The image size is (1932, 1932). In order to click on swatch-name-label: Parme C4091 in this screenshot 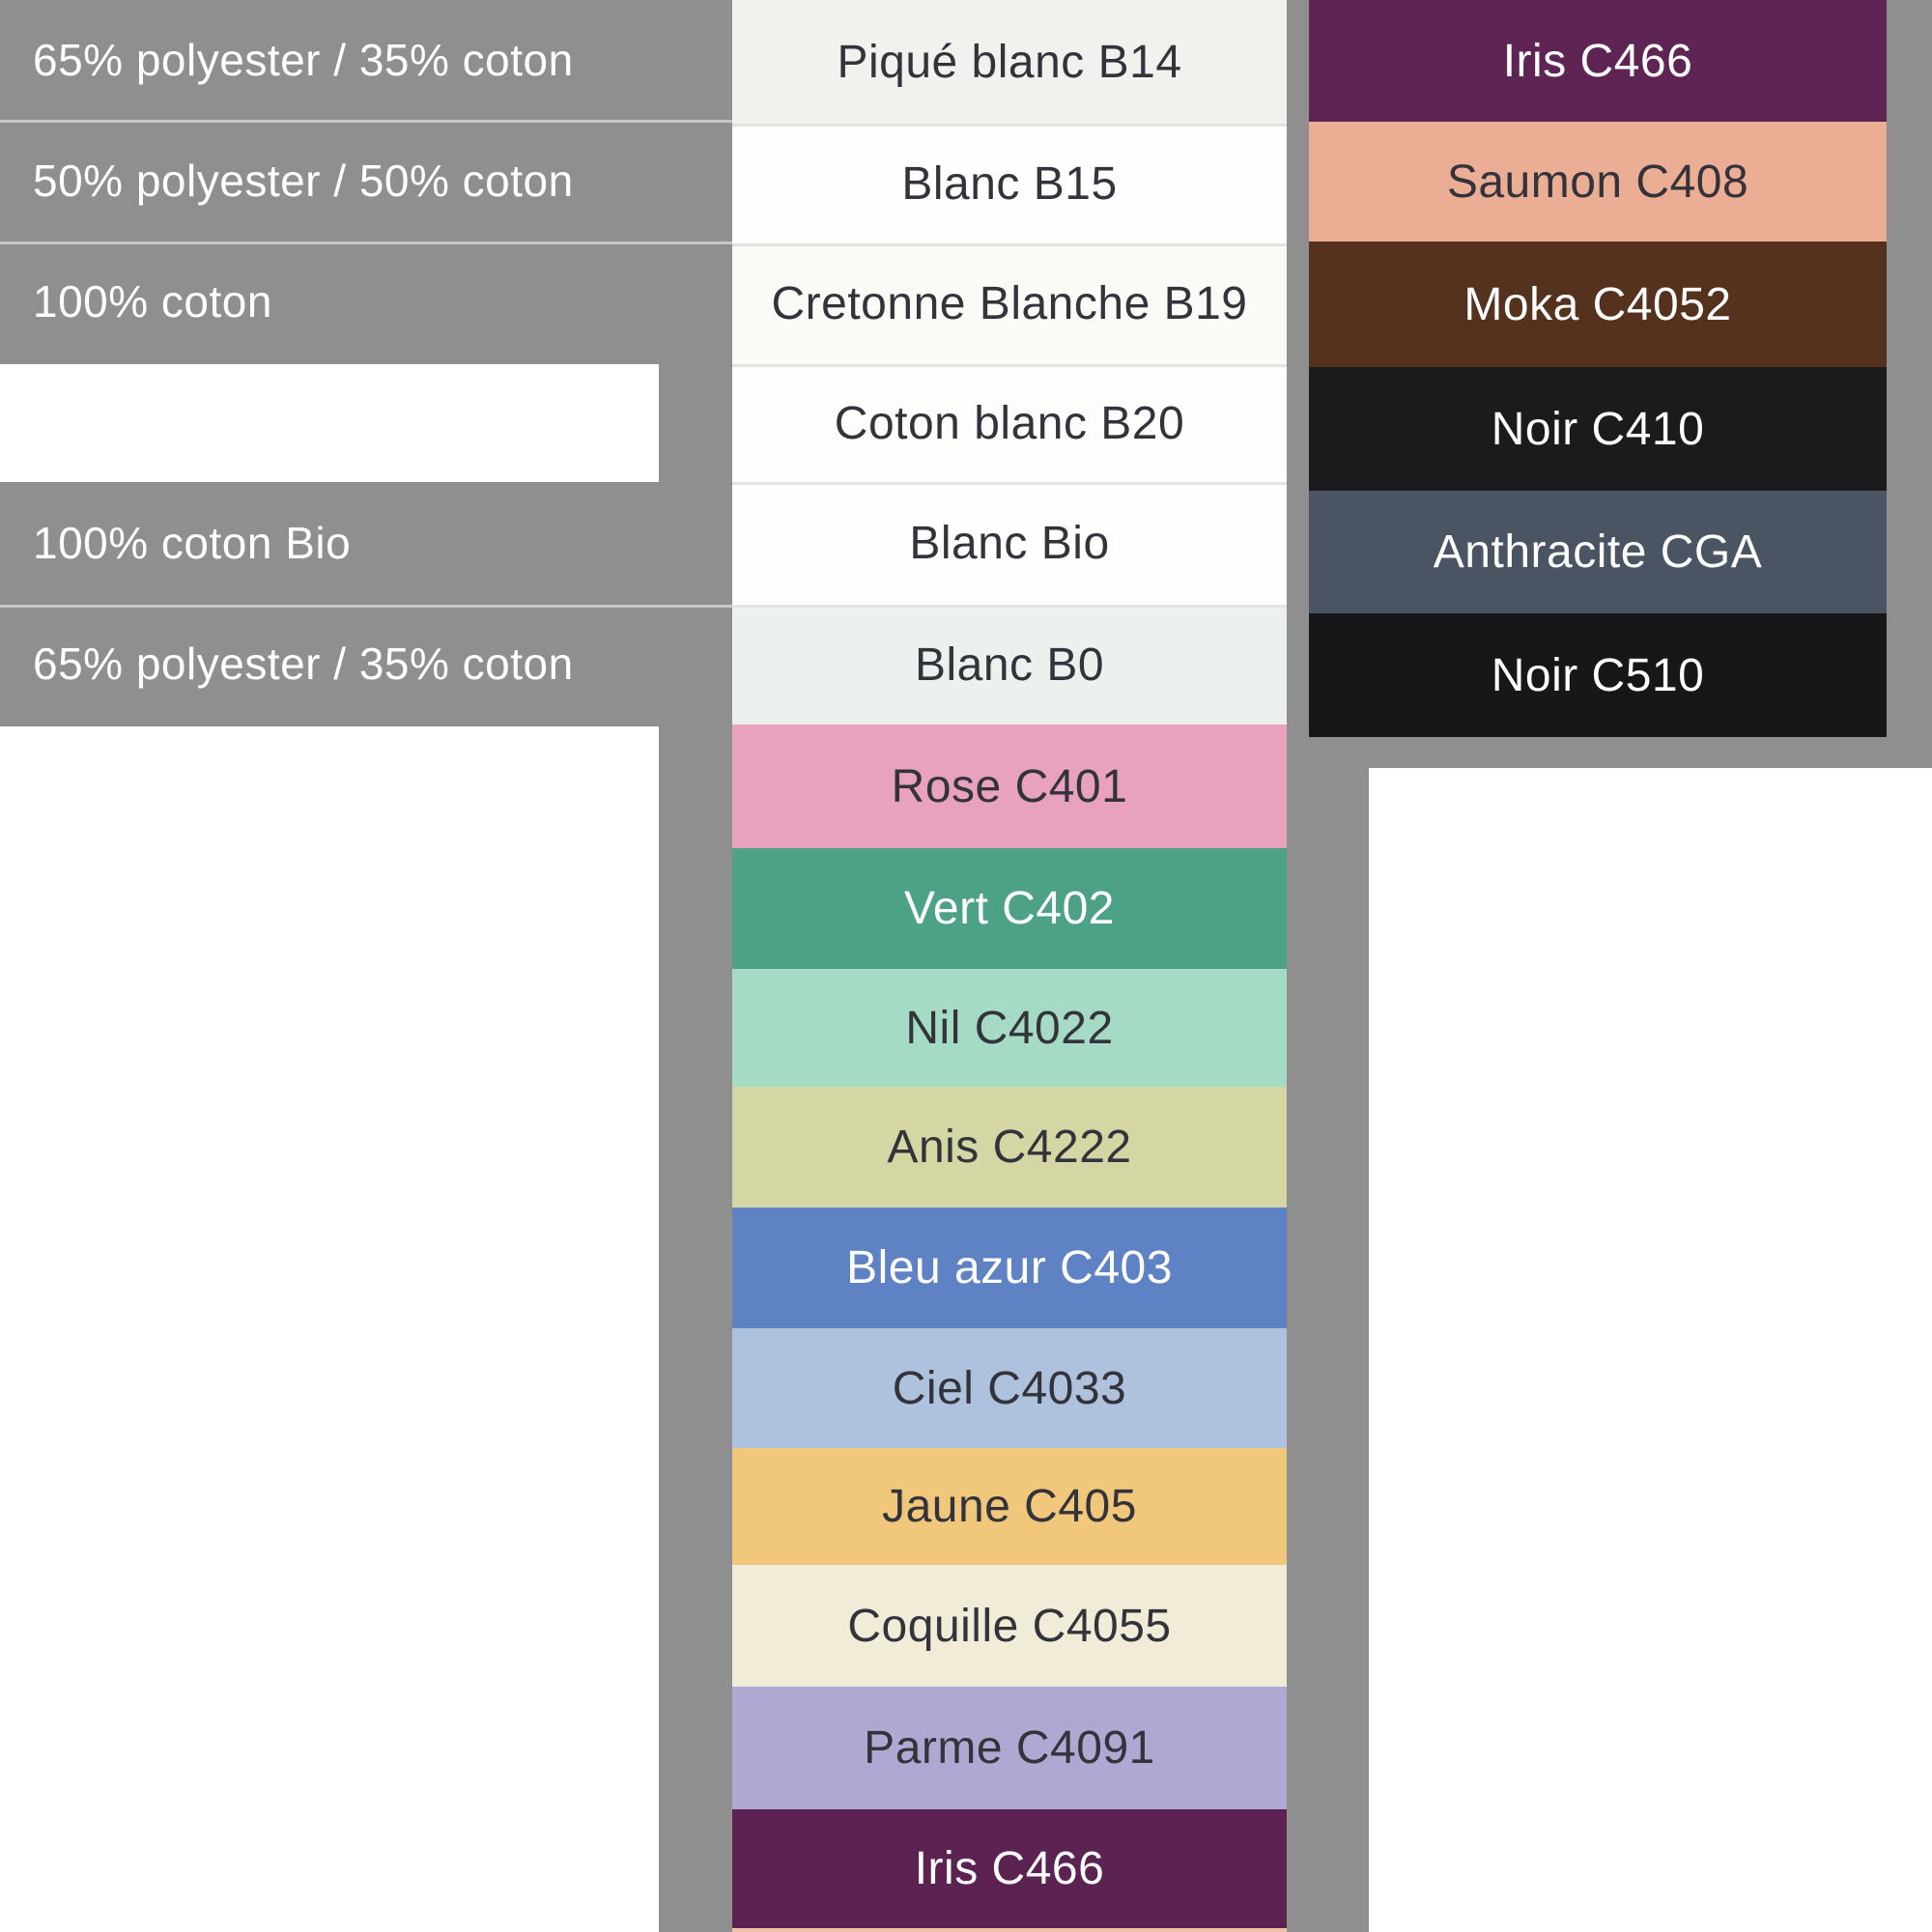, I will do `click(1009, 1748)`.